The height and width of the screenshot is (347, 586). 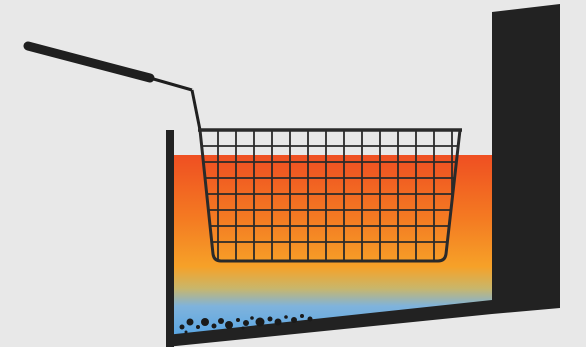 What do you see at coordinates (112, 86) in the screenshot?
I see `basket-handle-icon` at bounding box center [112, 86].